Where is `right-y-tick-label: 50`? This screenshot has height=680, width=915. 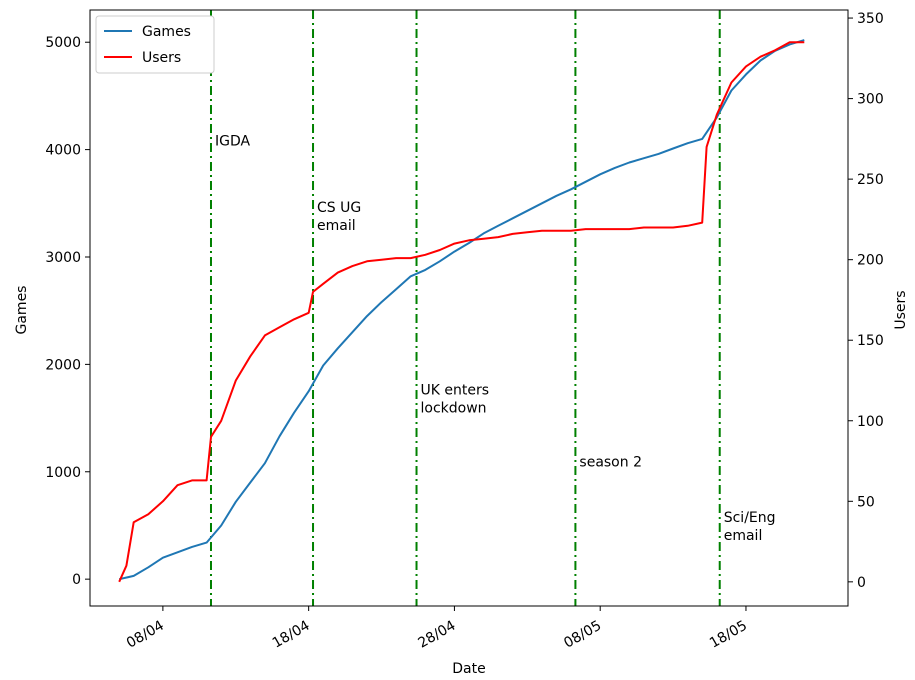 right-y-tick-label: 50 is located at coordinates (866, 502).